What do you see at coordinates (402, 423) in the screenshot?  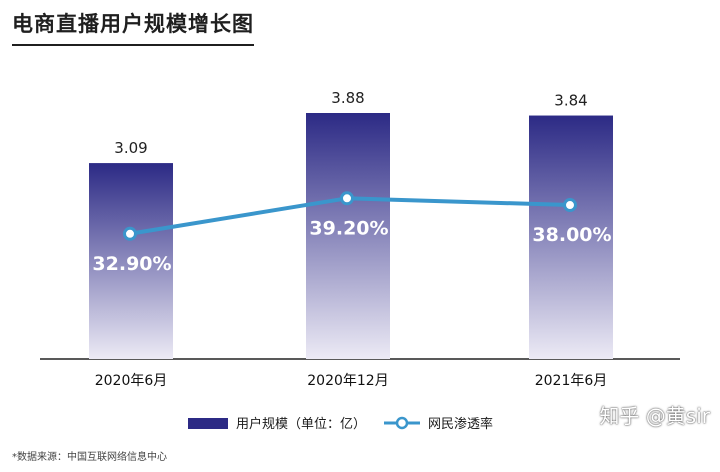 I see `legend-line-marker` at bounding box center [402, 423].